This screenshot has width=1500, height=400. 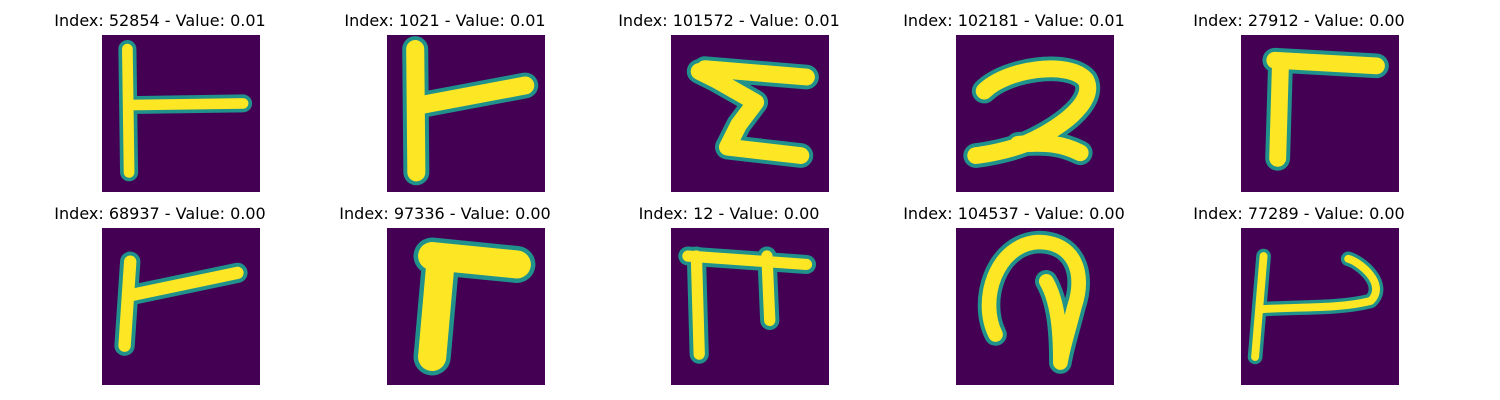 What do you see at coordinates (160, 20) in the screenshot?
I see `panel-title: Index: 52854 - Value: 0.01` at bounding box center [160, 20].